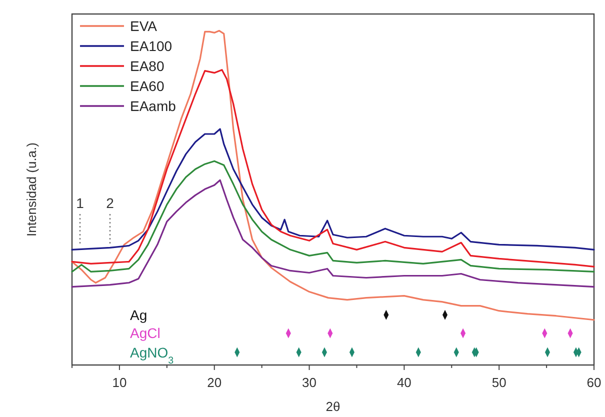 Image resolution: width=605 pixels, height=417 pixels. What do you see at coordinates (80, 203) in the screenshot?
I see `annotation: 1` at bounding box center [80, 203].